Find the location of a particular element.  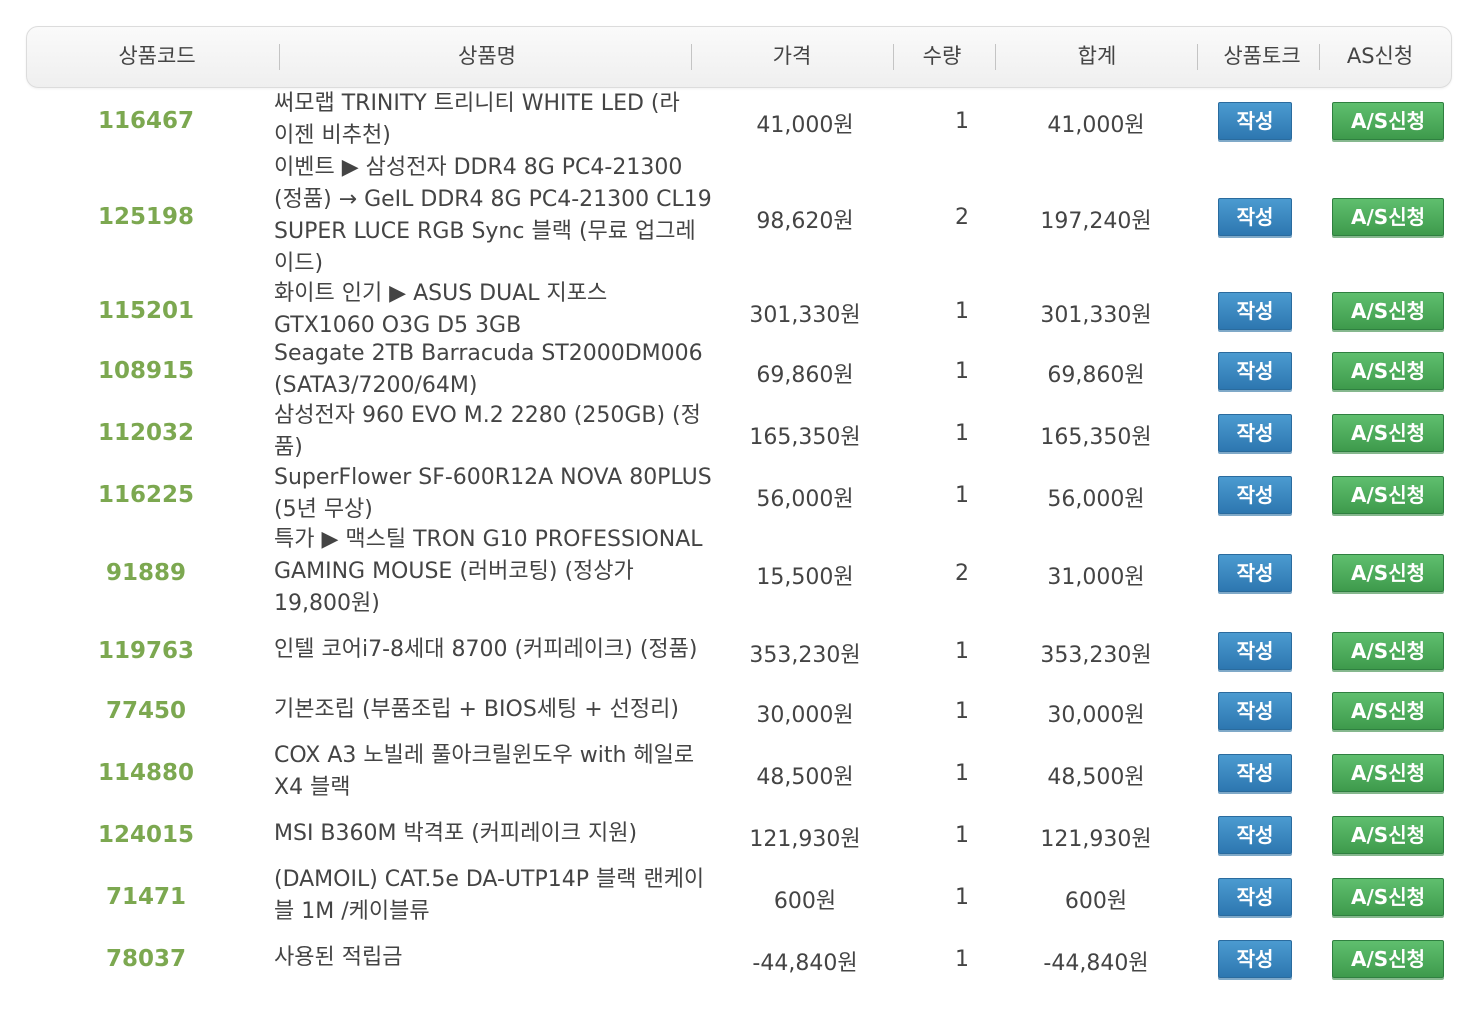

product-code: 112032 is located at coordinates (146, 433).